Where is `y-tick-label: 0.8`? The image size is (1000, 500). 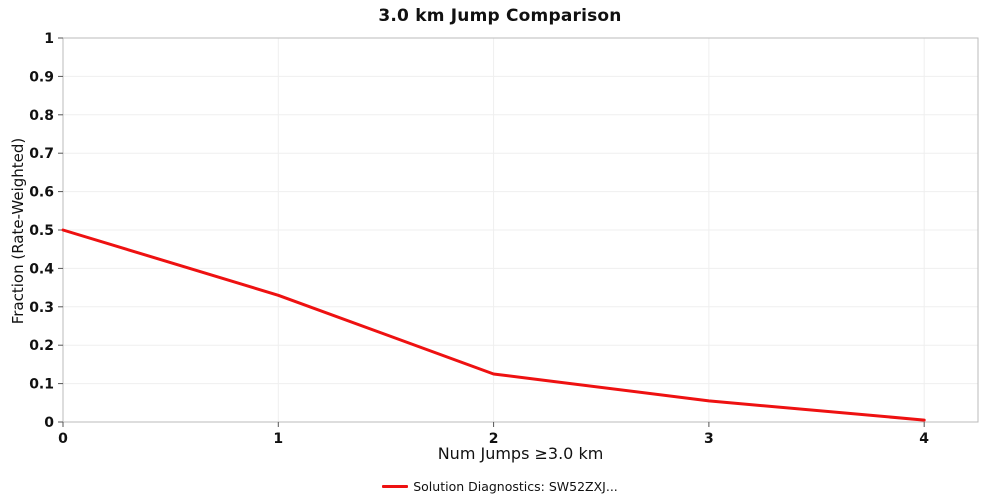
y-tick-label: 0.8 is located at coordinates (41, 116).